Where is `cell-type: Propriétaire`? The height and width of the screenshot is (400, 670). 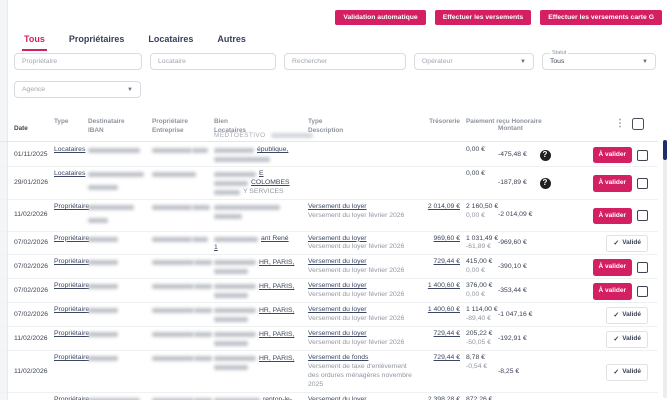 cell-type: Propriétaire is located at coordinates (72, 286).